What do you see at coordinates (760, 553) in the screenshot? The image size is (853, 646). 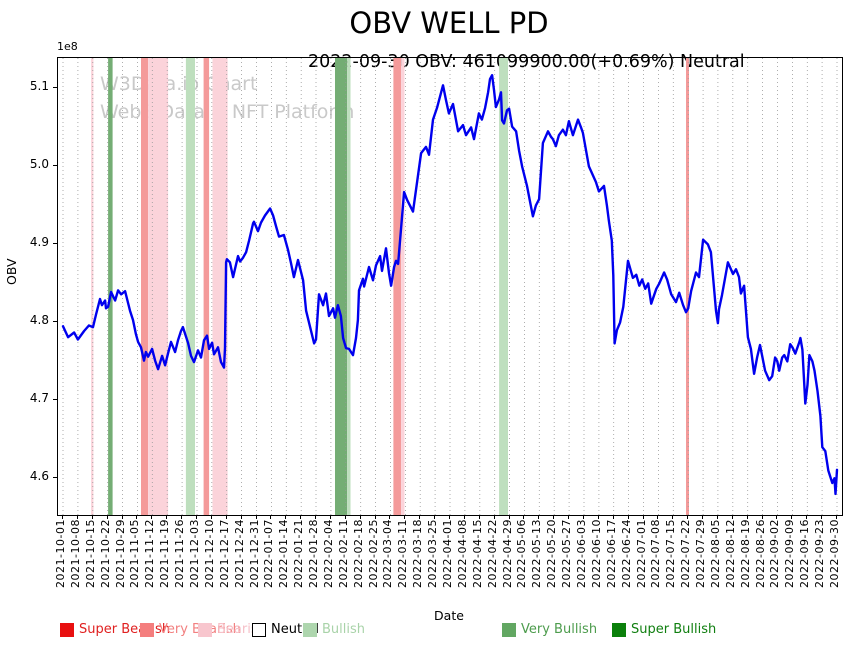 I see `x-tick-label: 2022-08-26` at bounding box center [760, 553].